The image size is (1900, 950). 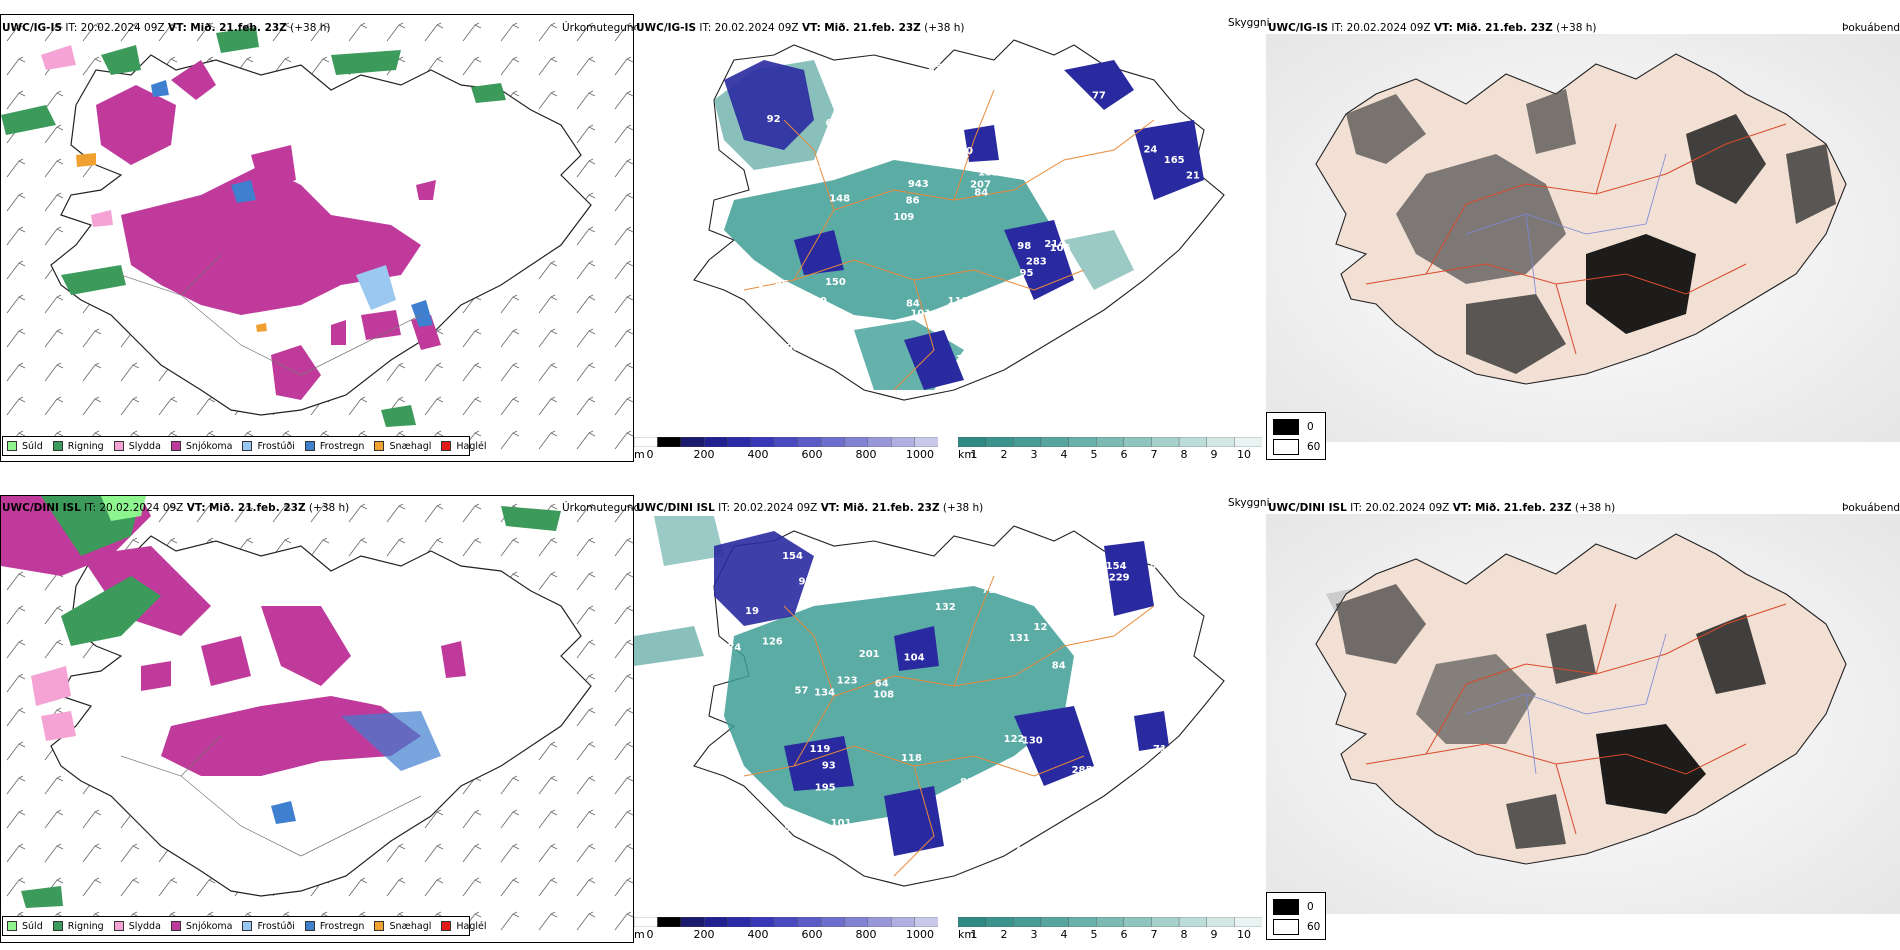 I want to click on visibility-value-label: 84, so click(x=981, y=193).